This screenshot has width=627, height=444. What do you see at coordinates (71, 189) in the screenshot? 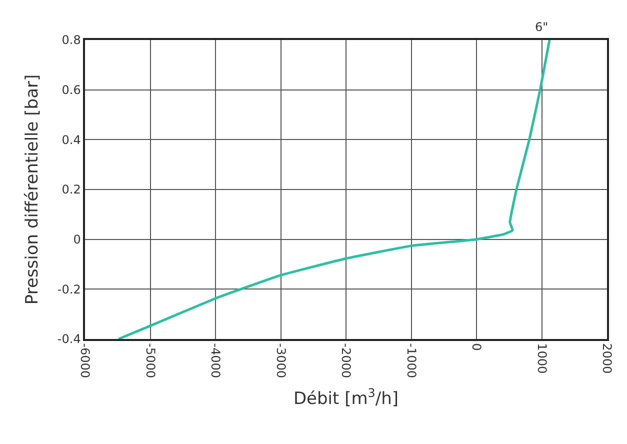
I see `y-tick-label: 0.2` at bounding box center [71, 189].